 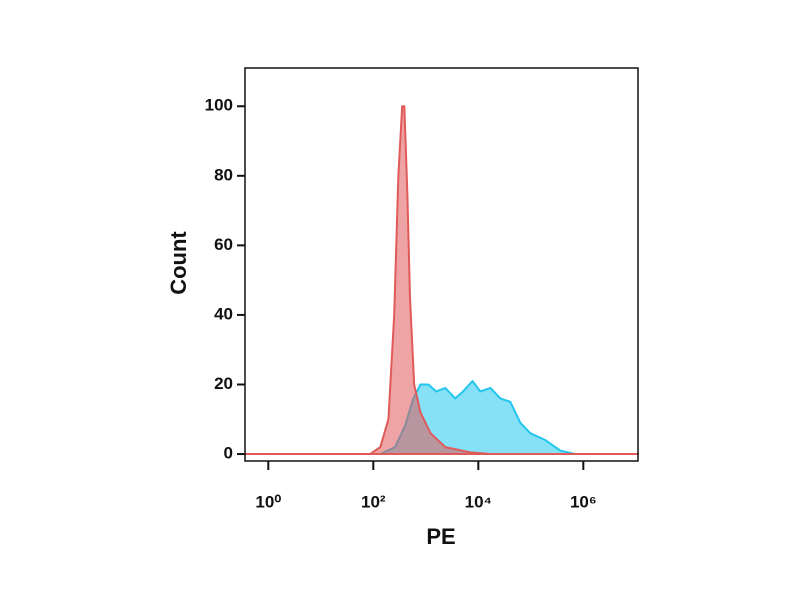 I want to click on x-tick-label: 10², so click(x=373, y=501).